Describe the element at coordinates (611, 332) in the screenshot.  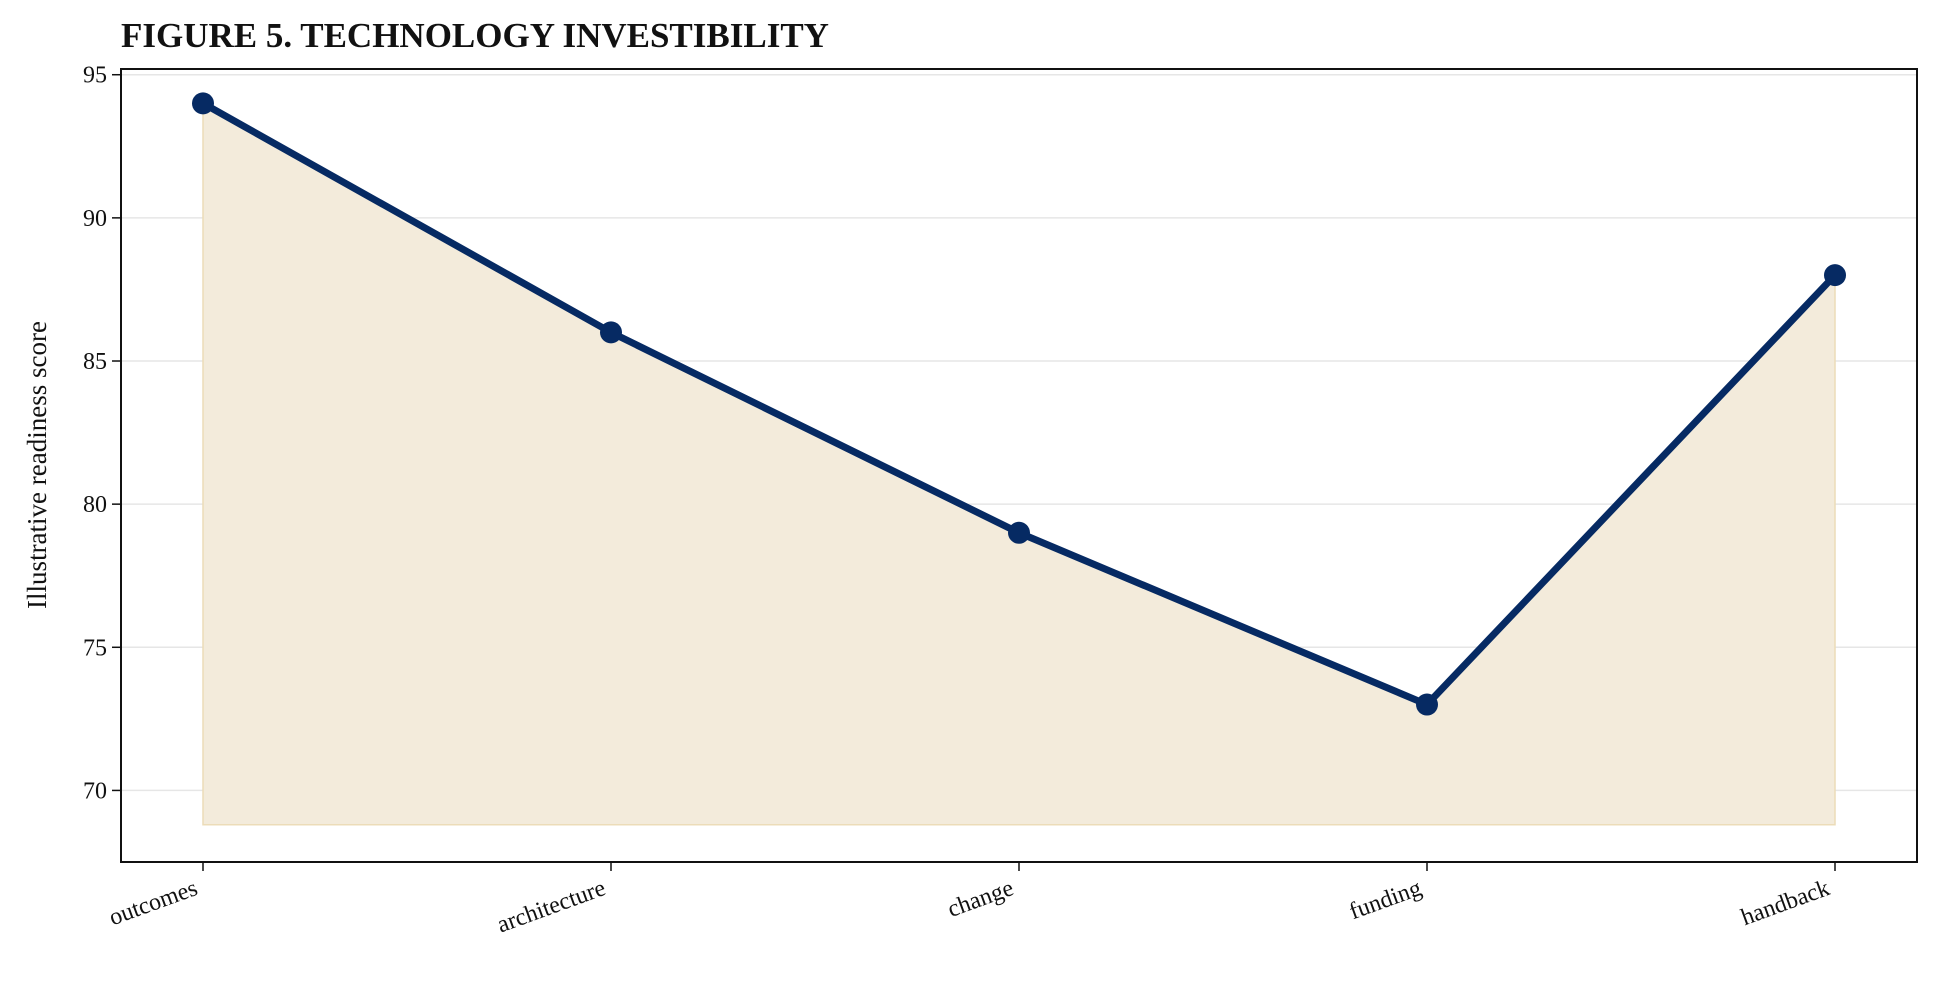
I see `data-point-architecture` at that location.